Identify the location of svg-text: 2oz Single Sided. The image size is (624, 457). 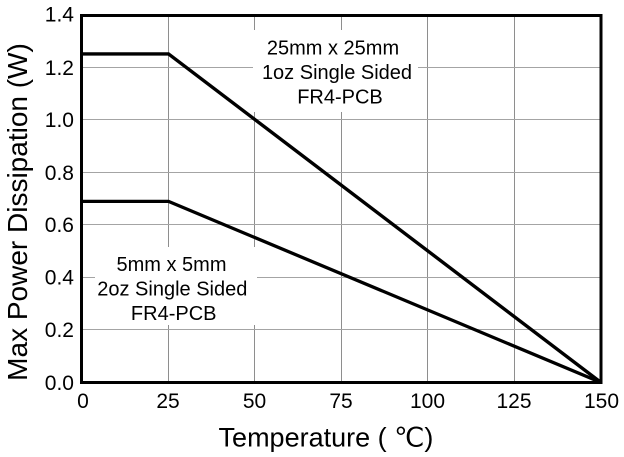
(172, 290).